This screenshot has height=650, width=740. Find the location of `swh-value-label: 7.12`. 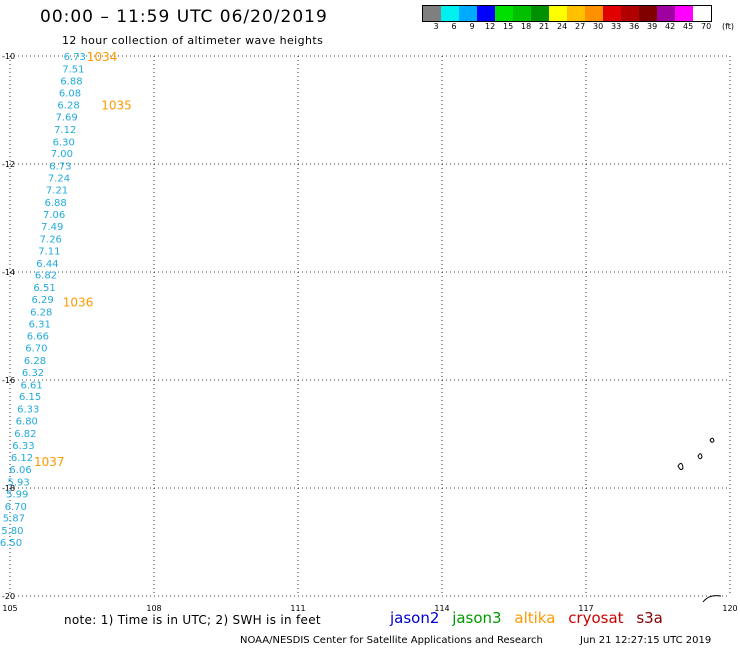

swh-value-label: 7.12 is located at coordinates (65, 130).